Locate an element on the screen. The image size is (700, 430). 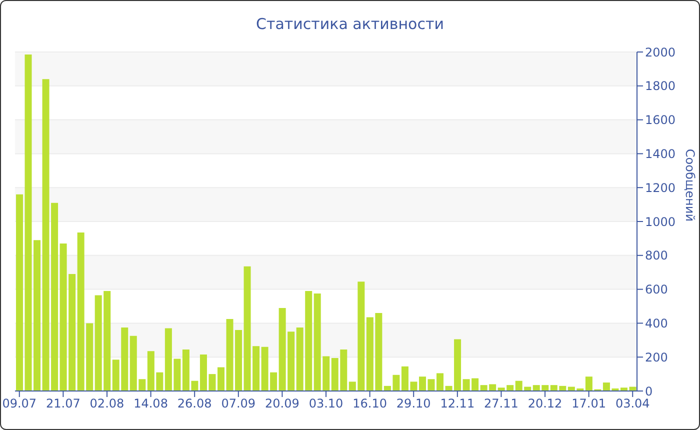
x-tick-label: 09.07 is located at coordinates (19, 403).